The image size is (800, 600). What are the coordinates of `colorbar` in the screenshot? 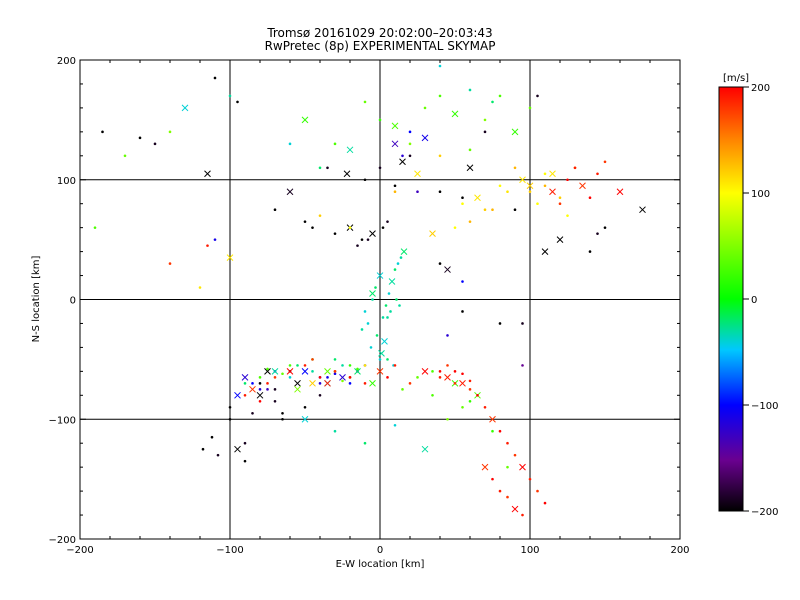 It's located at (731, 299).